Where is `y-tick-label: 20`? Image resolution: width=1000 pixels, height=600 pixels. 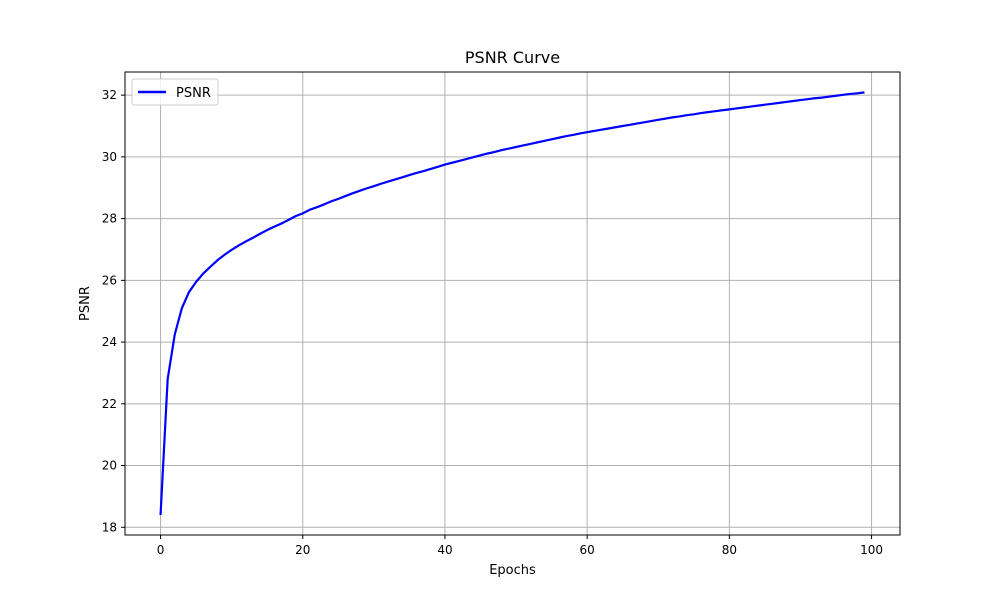 y-tick-label: 20 is located at coordinates (109, 466).